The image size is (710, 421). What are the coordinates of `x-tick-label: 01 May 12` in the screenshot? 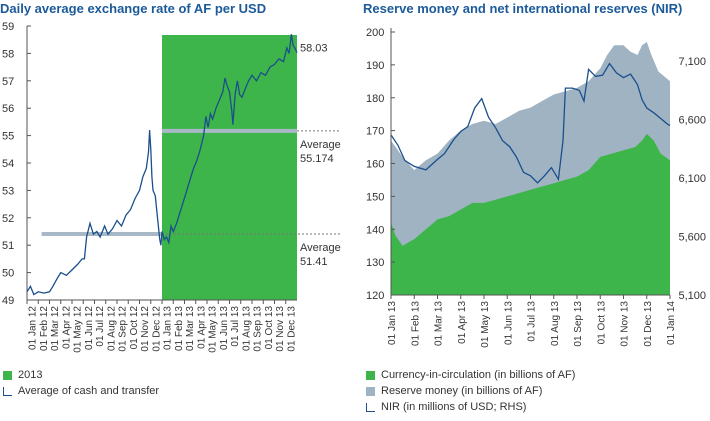 It's located at (78, 329).